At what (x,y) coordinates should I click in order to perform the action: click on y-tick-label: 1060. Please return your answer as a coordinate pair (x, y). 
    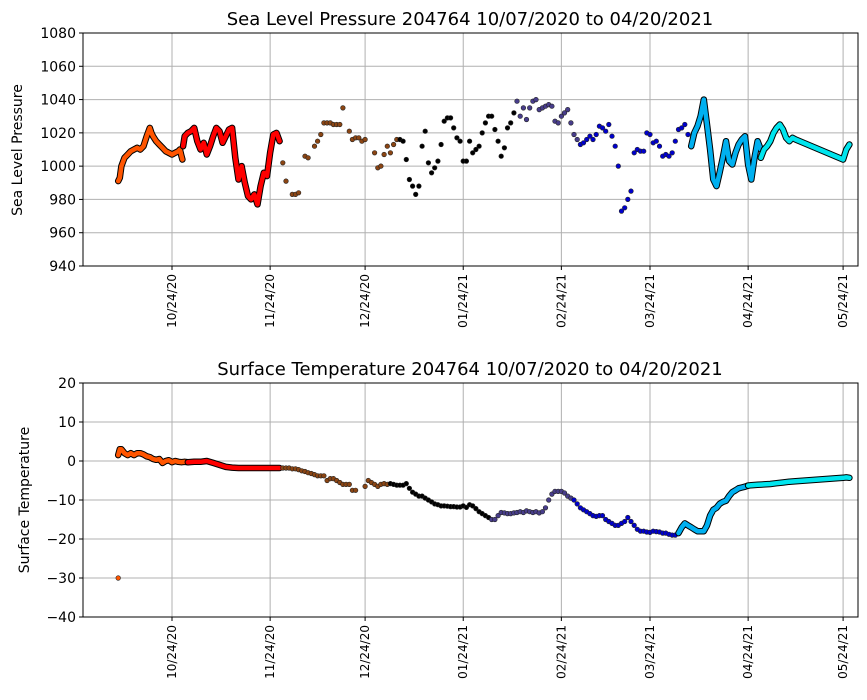
    Looking at the image, I should click on (58, 67).